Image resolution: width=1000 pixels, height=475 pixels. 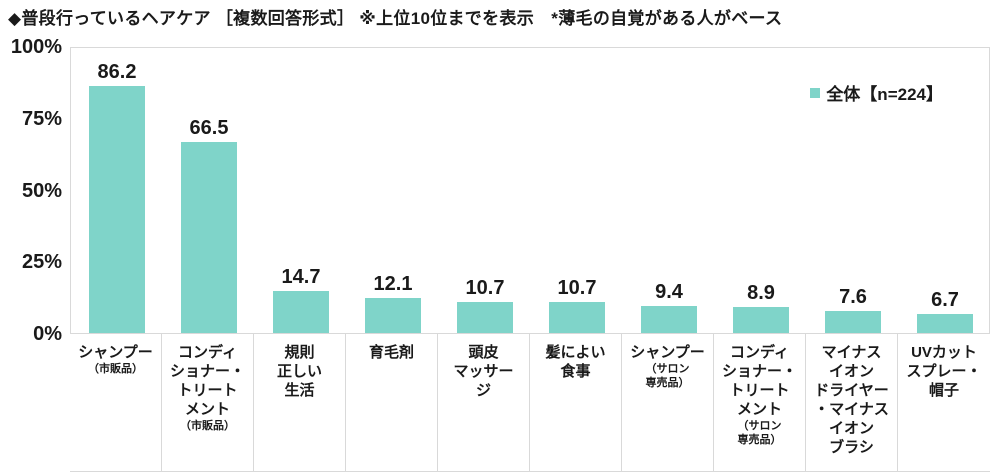 What do you see at coordinates (944, 402) in the screenshot?
I see `category-label: UVカットスプレー・帽子` at bounding box center [944, 402].